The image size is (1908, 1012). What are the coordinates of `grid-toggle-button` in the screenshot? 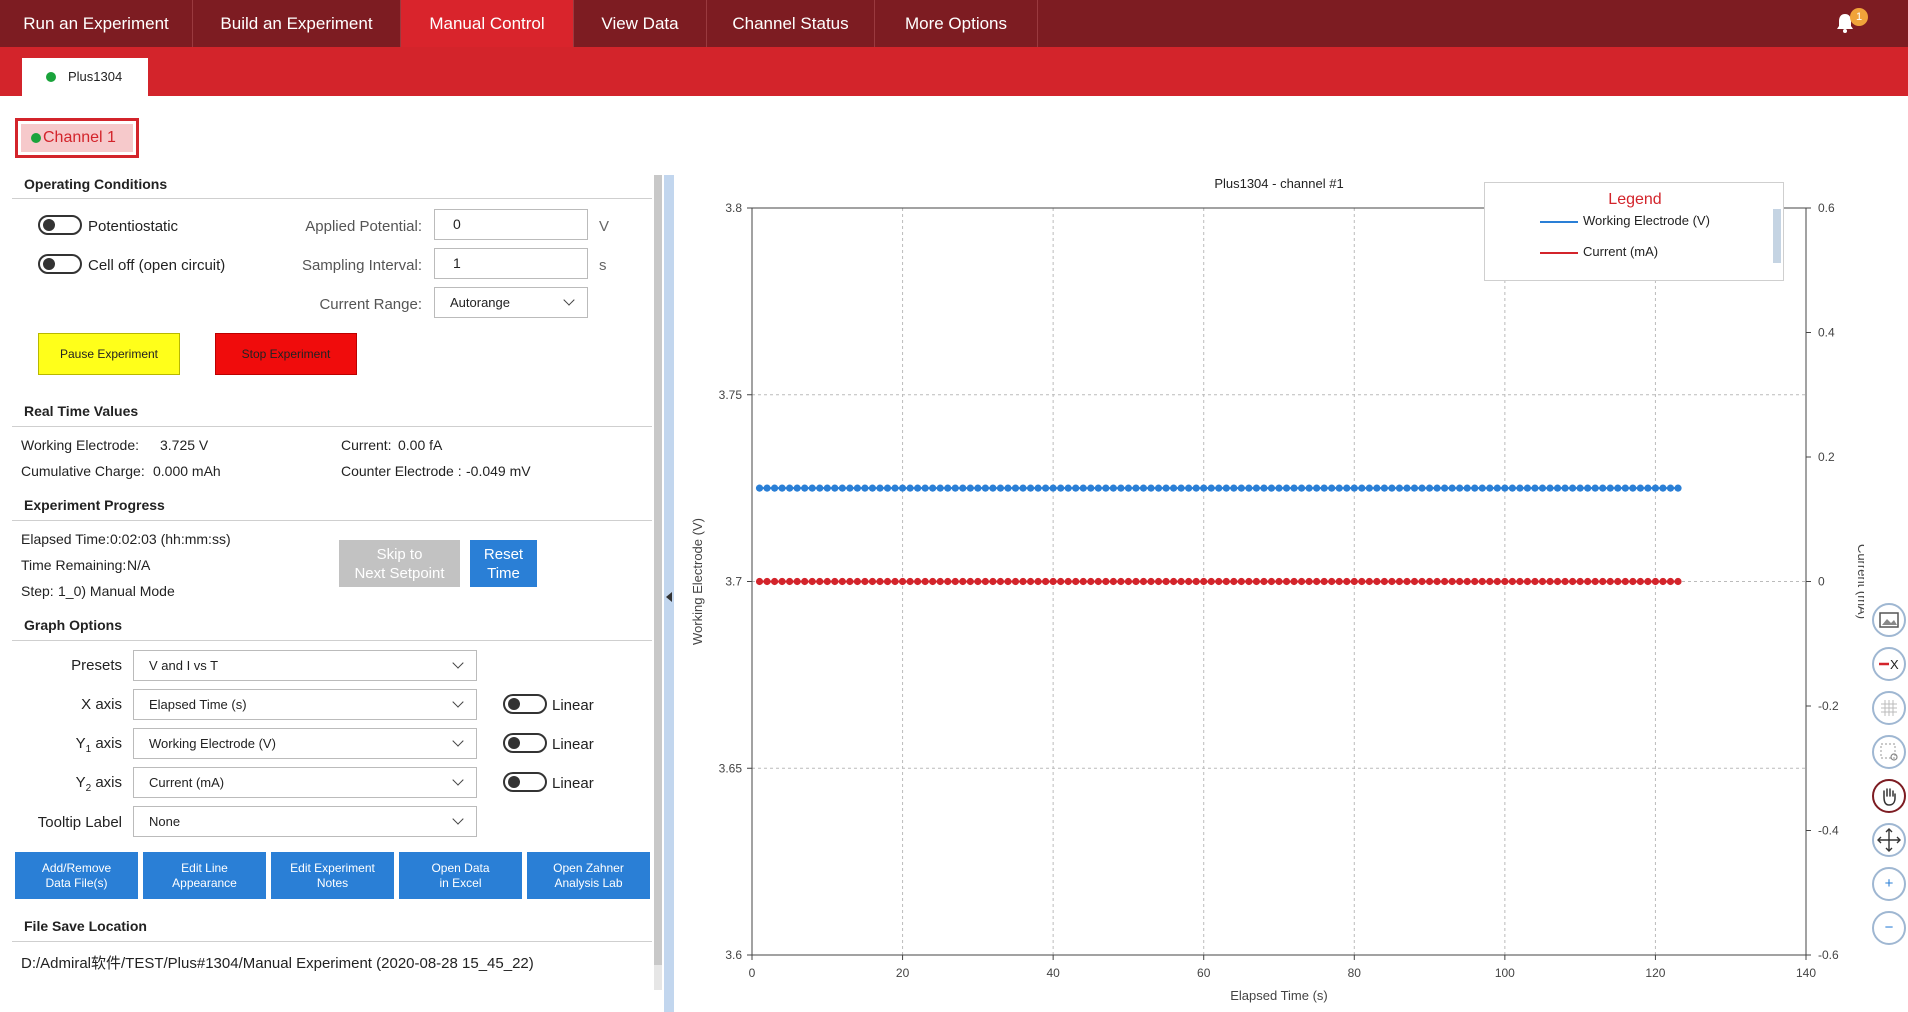 It's located at (1889, 708).